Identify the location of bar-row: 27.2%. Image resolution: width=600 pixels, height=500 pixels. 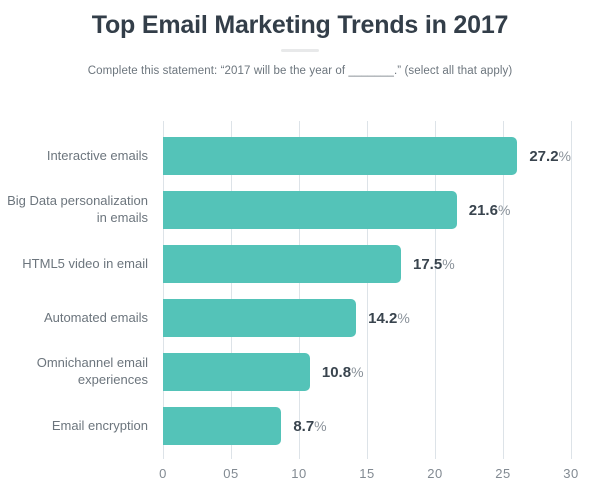
(367, 156).